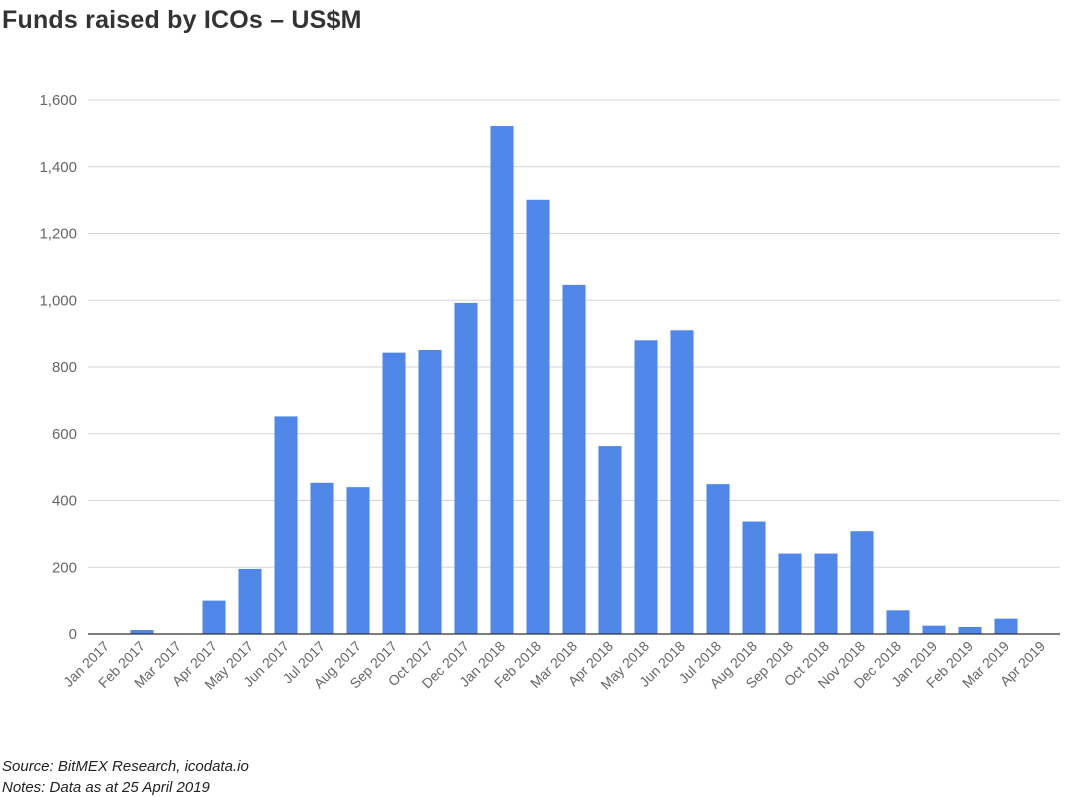 The width and height of the screenshot is (1080, 797). What do you see at coordinates (106, 787) in the screenshot?
I see `data-note: Notes: Data as at 25 April 2019` at bounding box center [106, 787].